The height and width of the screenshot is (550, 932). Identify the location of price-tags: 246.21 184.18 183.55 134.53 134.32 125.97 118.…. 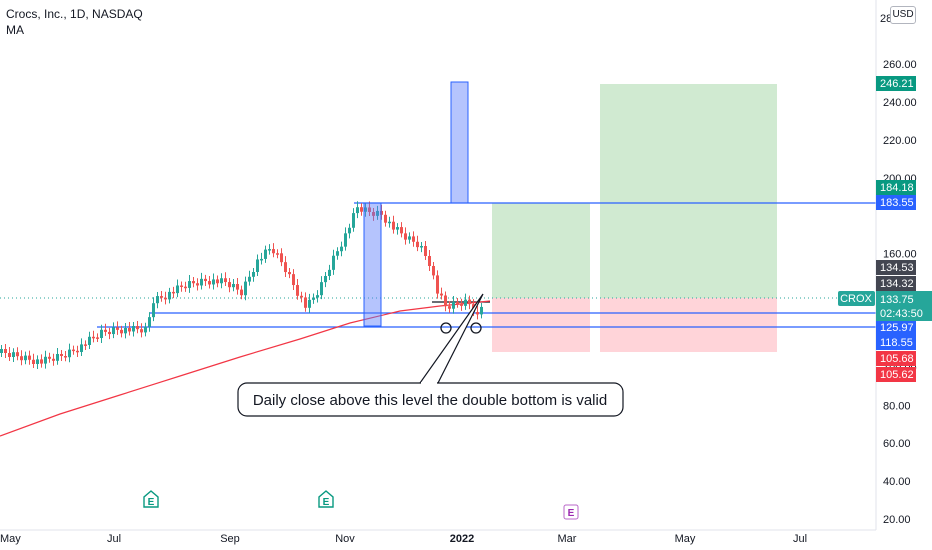
(896, 229).